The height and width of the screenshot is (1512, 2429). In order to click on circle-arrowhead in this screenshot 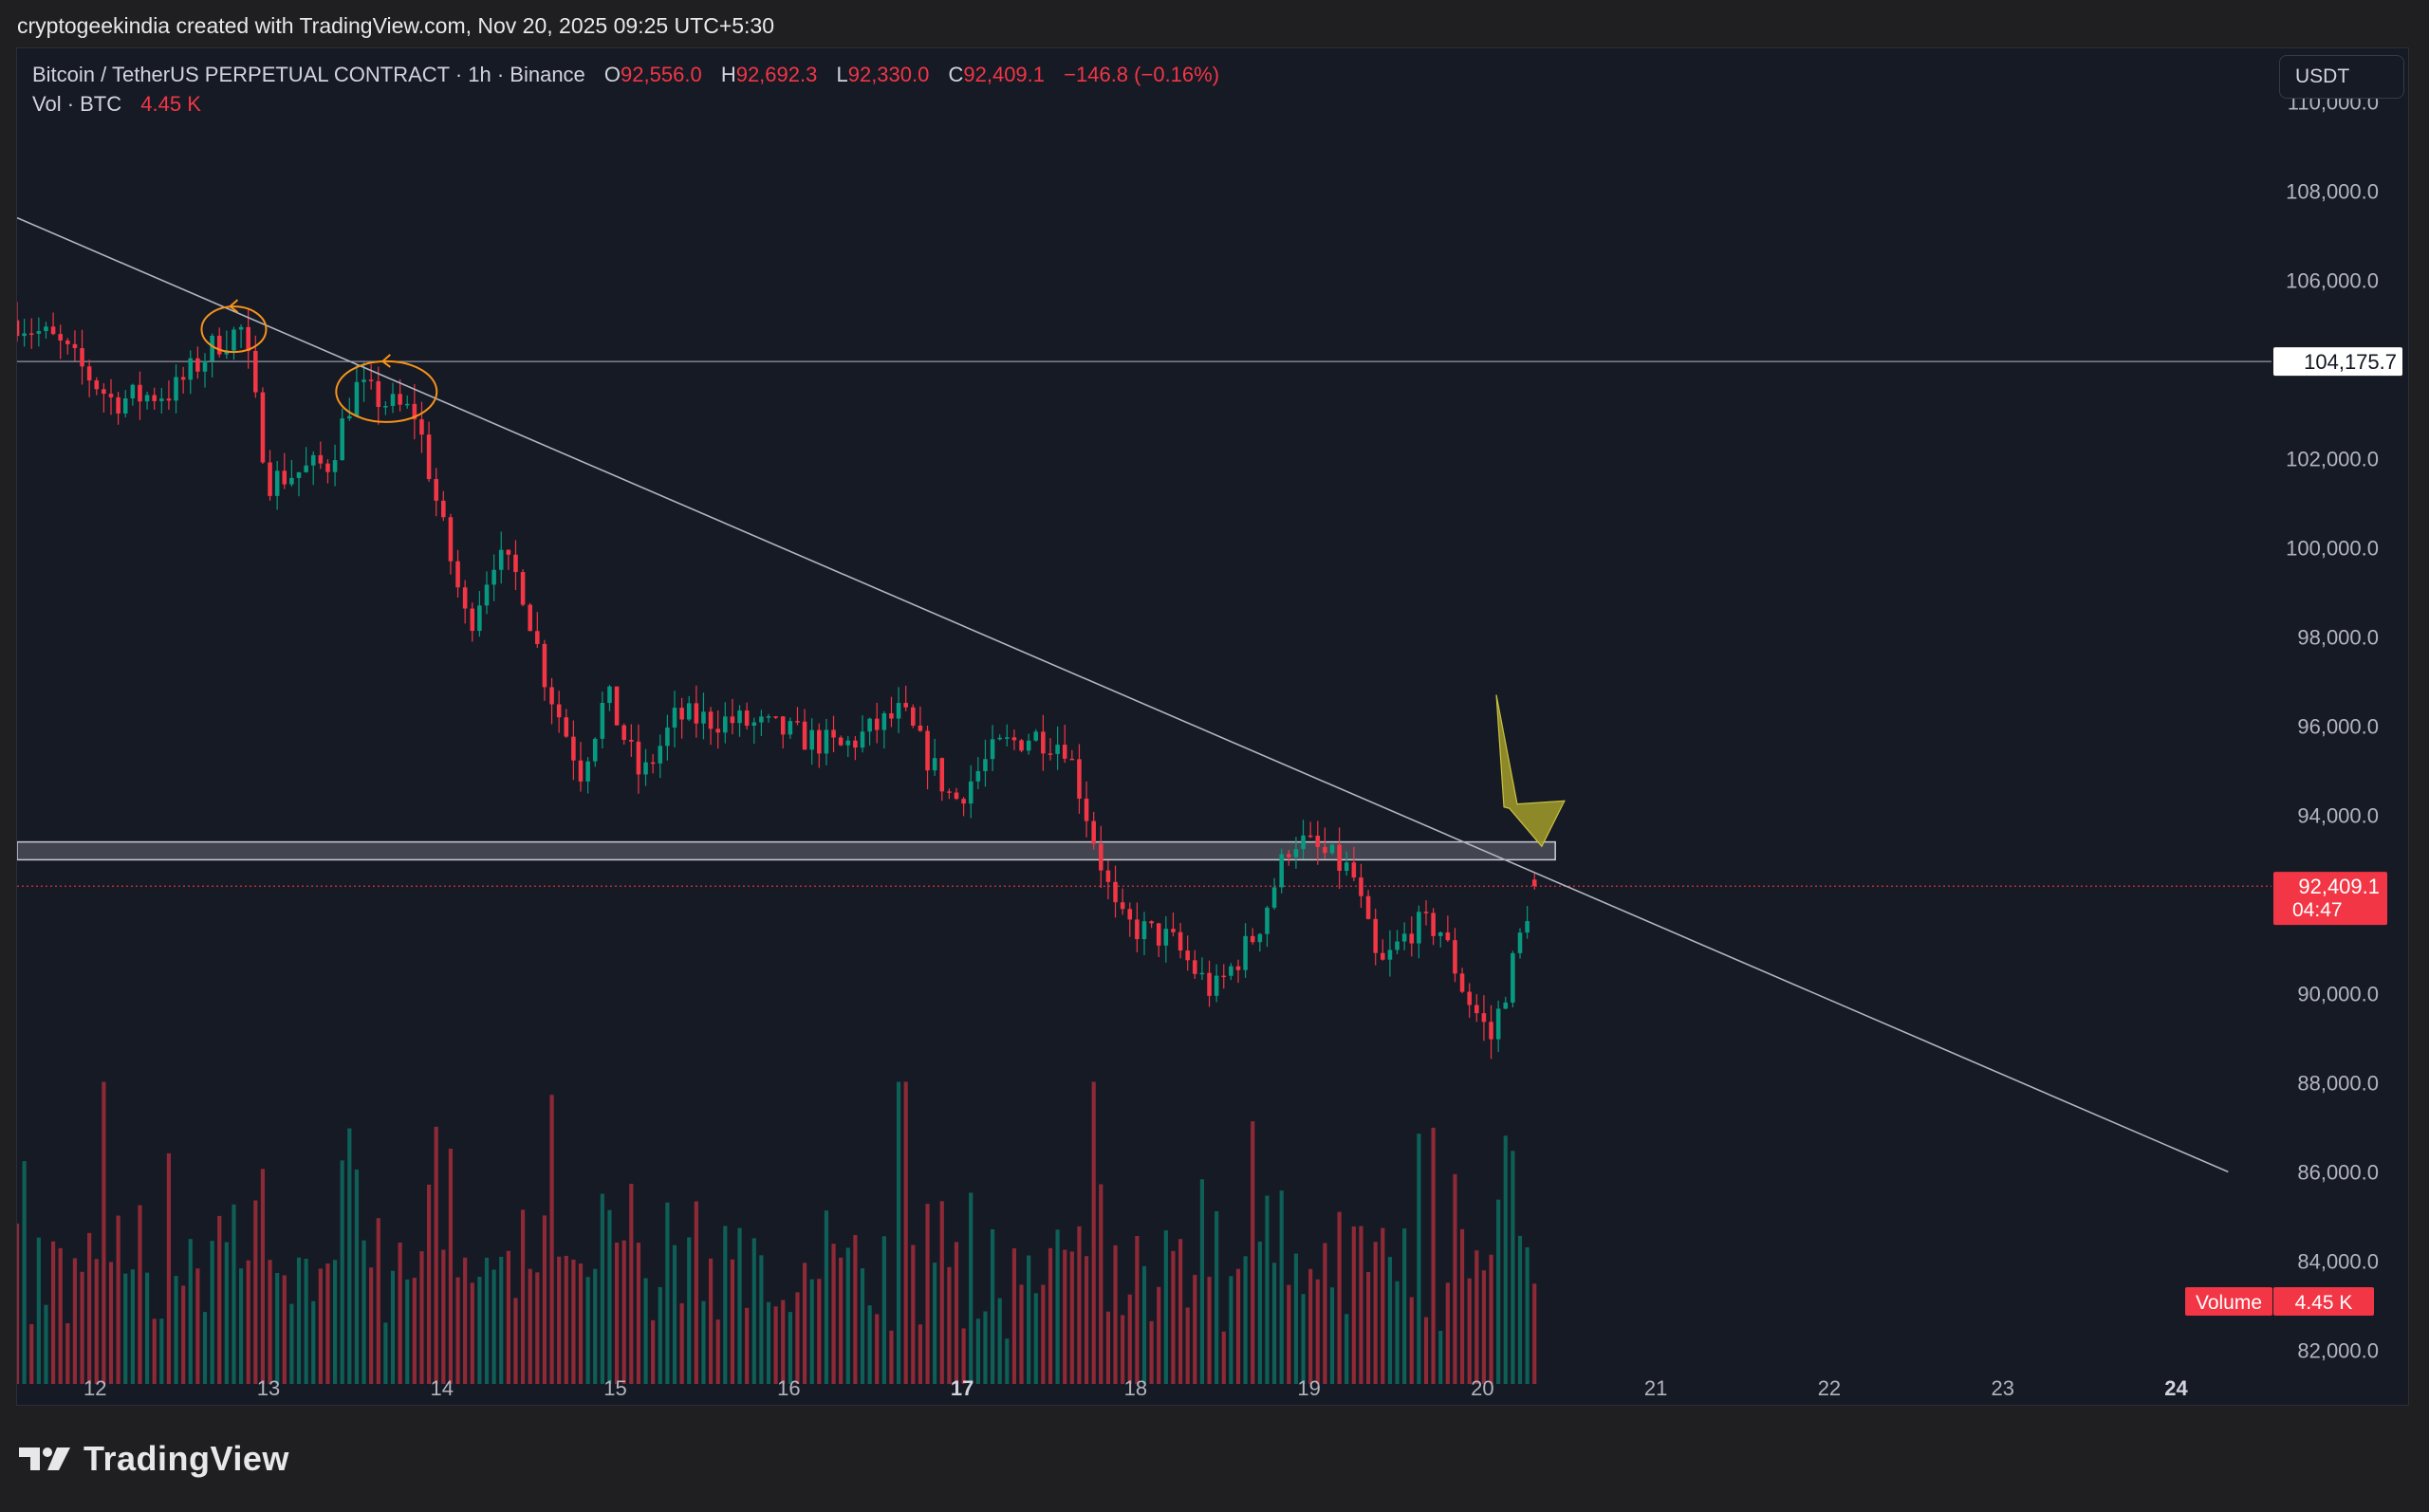, I will do `click(233, 306)`.